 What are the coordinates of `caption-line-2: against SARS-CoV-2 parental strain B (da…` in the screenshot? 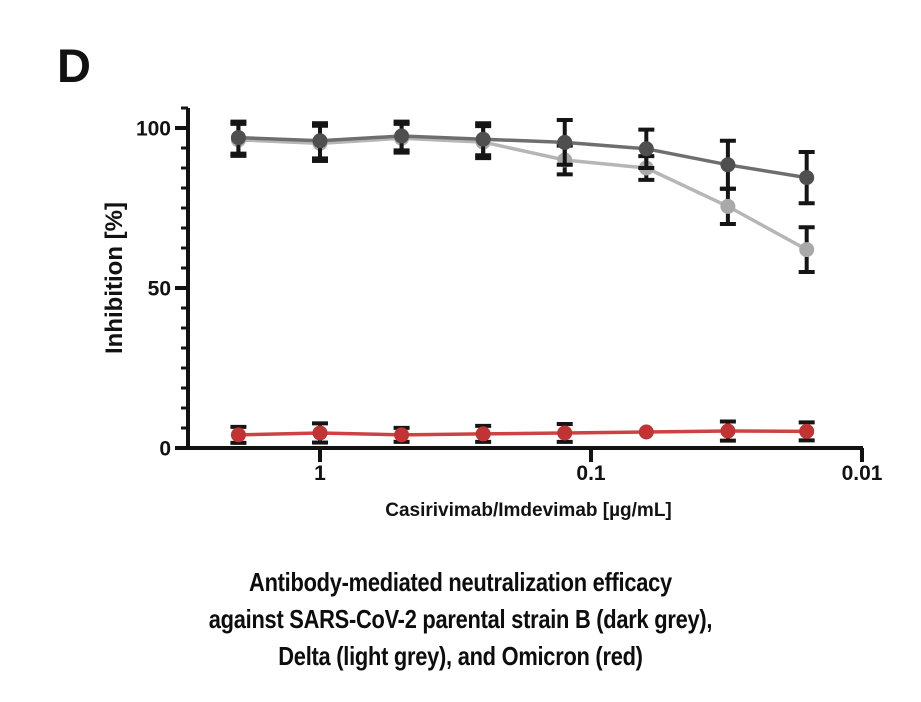 It's located at (460, 619).